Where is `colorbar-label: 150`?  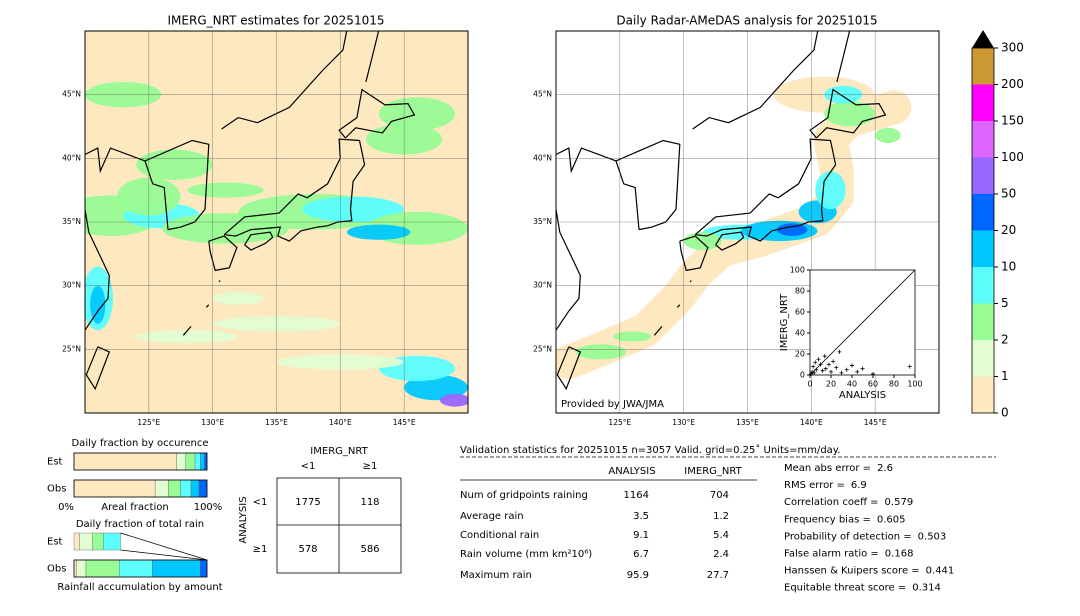
colorbar-label: 150 is located at coordinates (1012, 121).